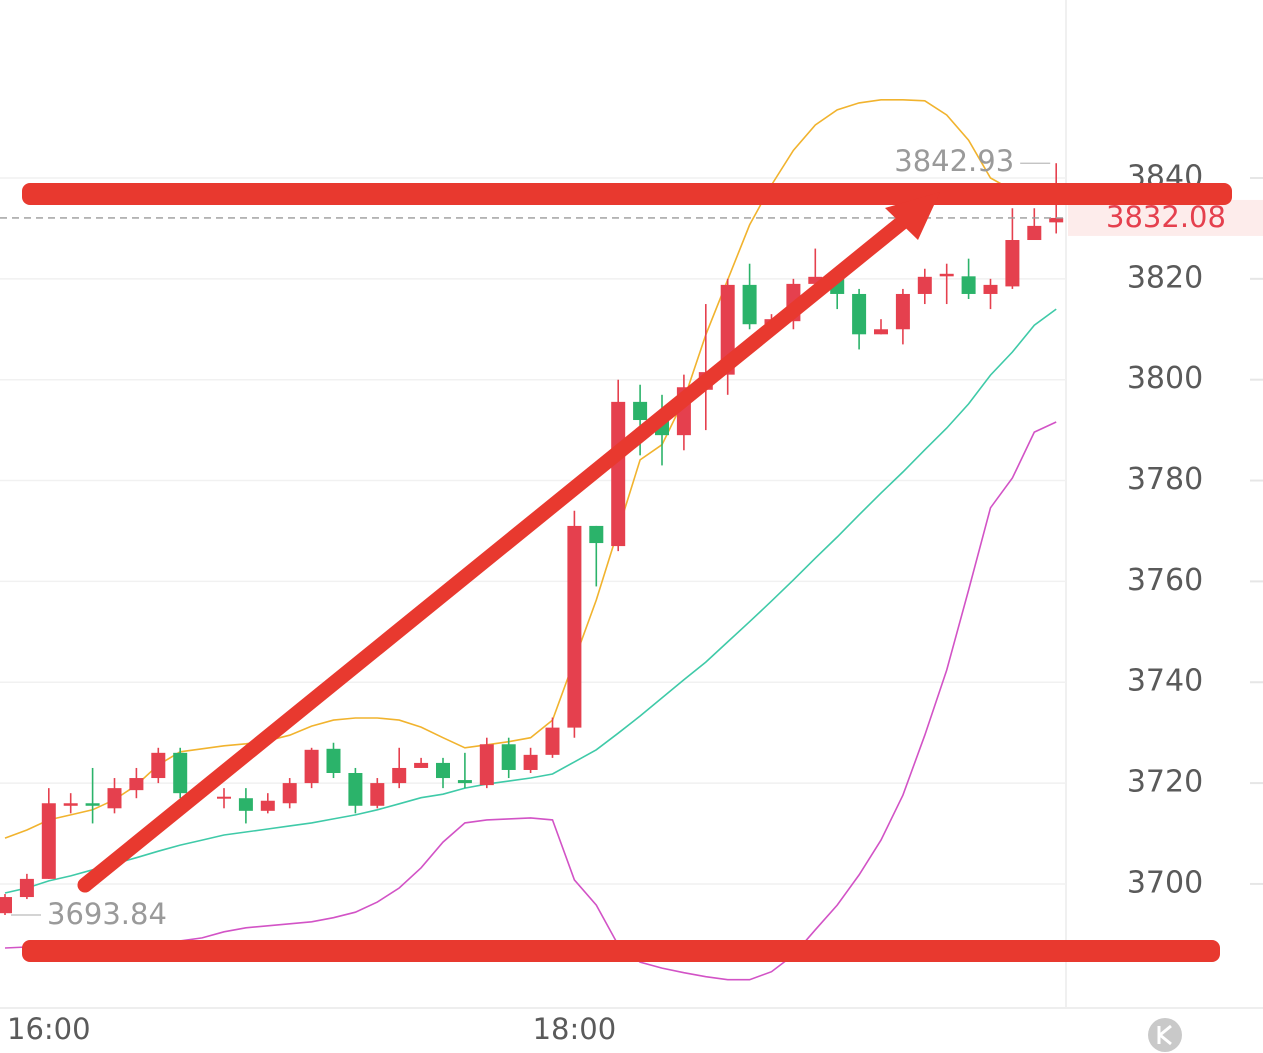 The image size is (1263, 1053). I want to click on y-tick-label: 3800, so click(1165, 378).